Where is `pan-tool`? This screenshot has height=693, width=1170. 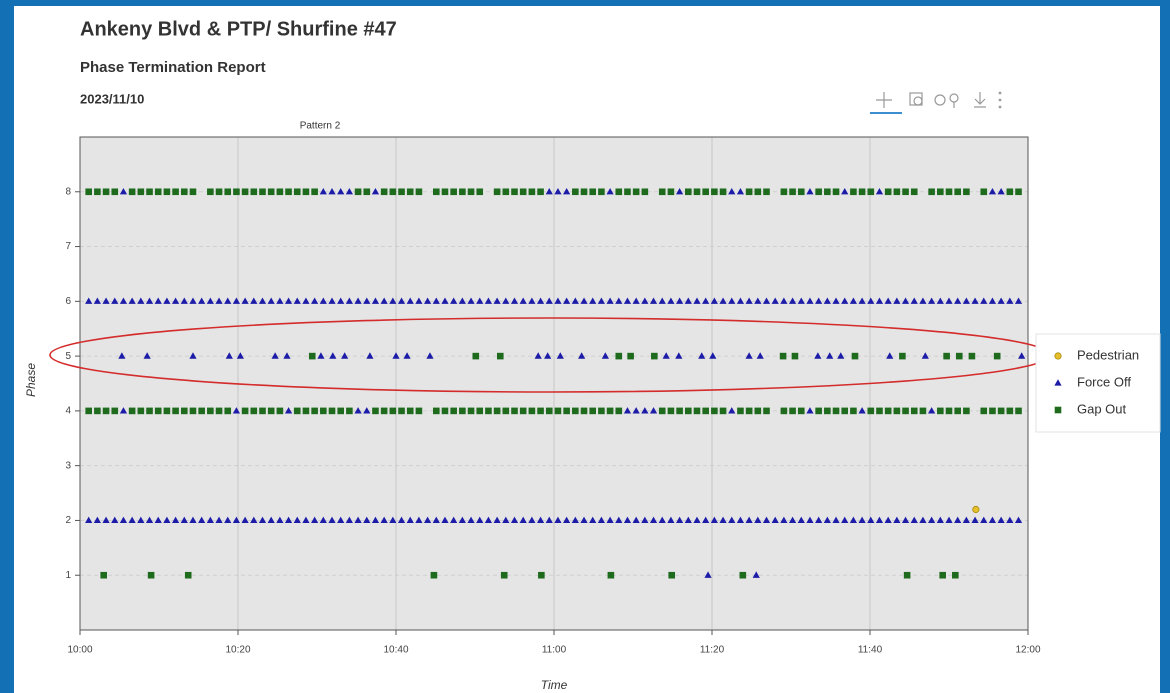
pan-tool is located at coordinates (886, 103).